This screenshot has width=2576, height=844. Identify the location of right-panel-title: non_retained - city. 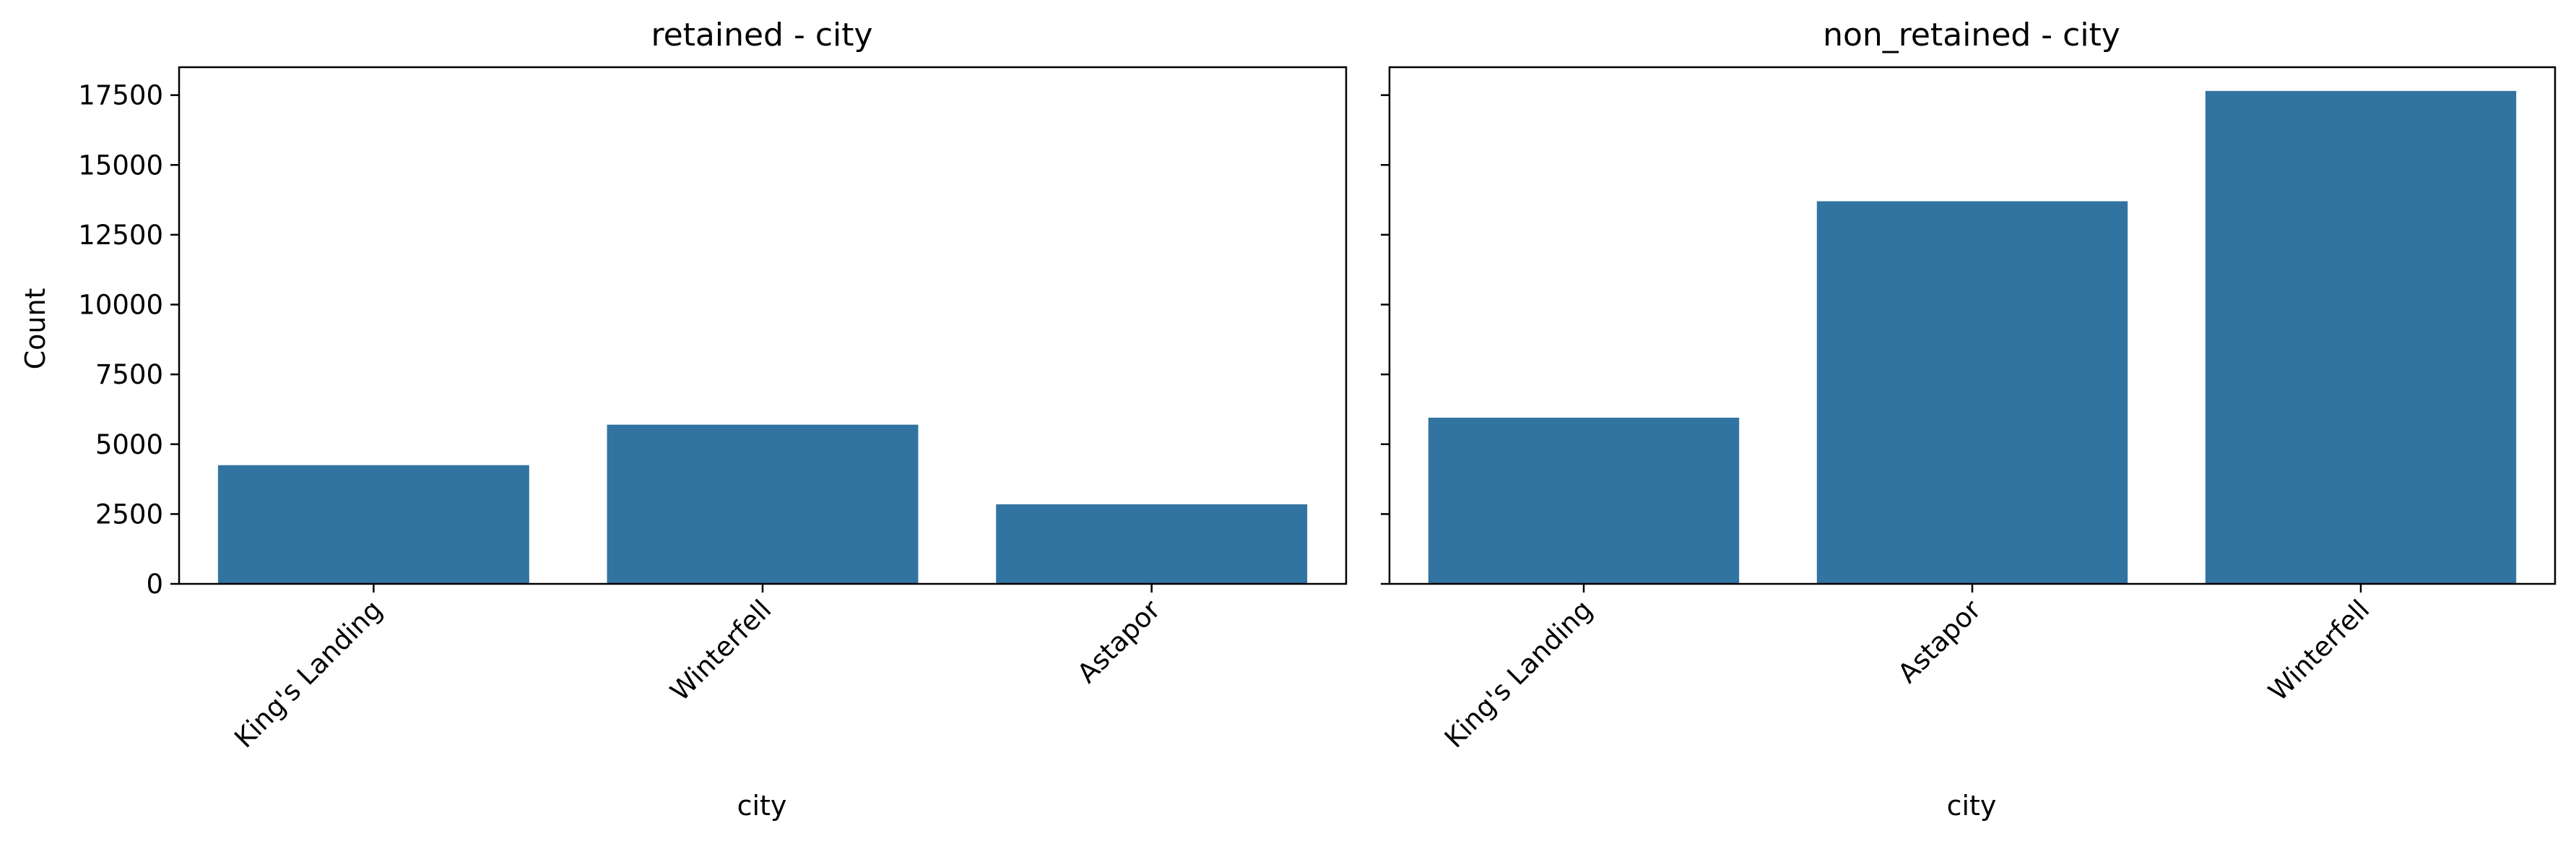
(1971, 35).